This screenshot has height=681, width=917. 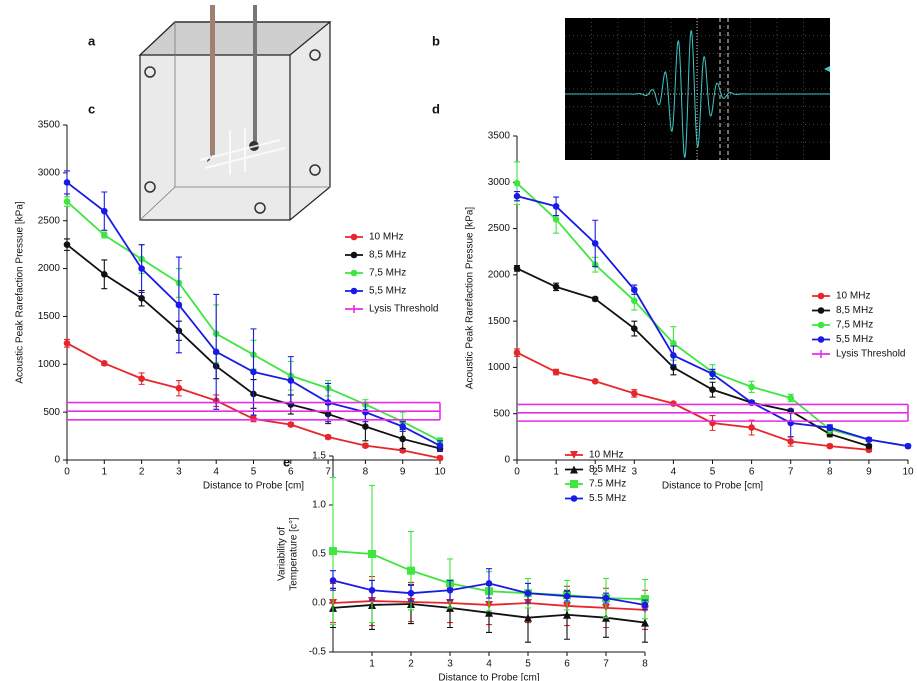 I want to click on legend-label: 7.5 MHz, so click(x=607, y=484).